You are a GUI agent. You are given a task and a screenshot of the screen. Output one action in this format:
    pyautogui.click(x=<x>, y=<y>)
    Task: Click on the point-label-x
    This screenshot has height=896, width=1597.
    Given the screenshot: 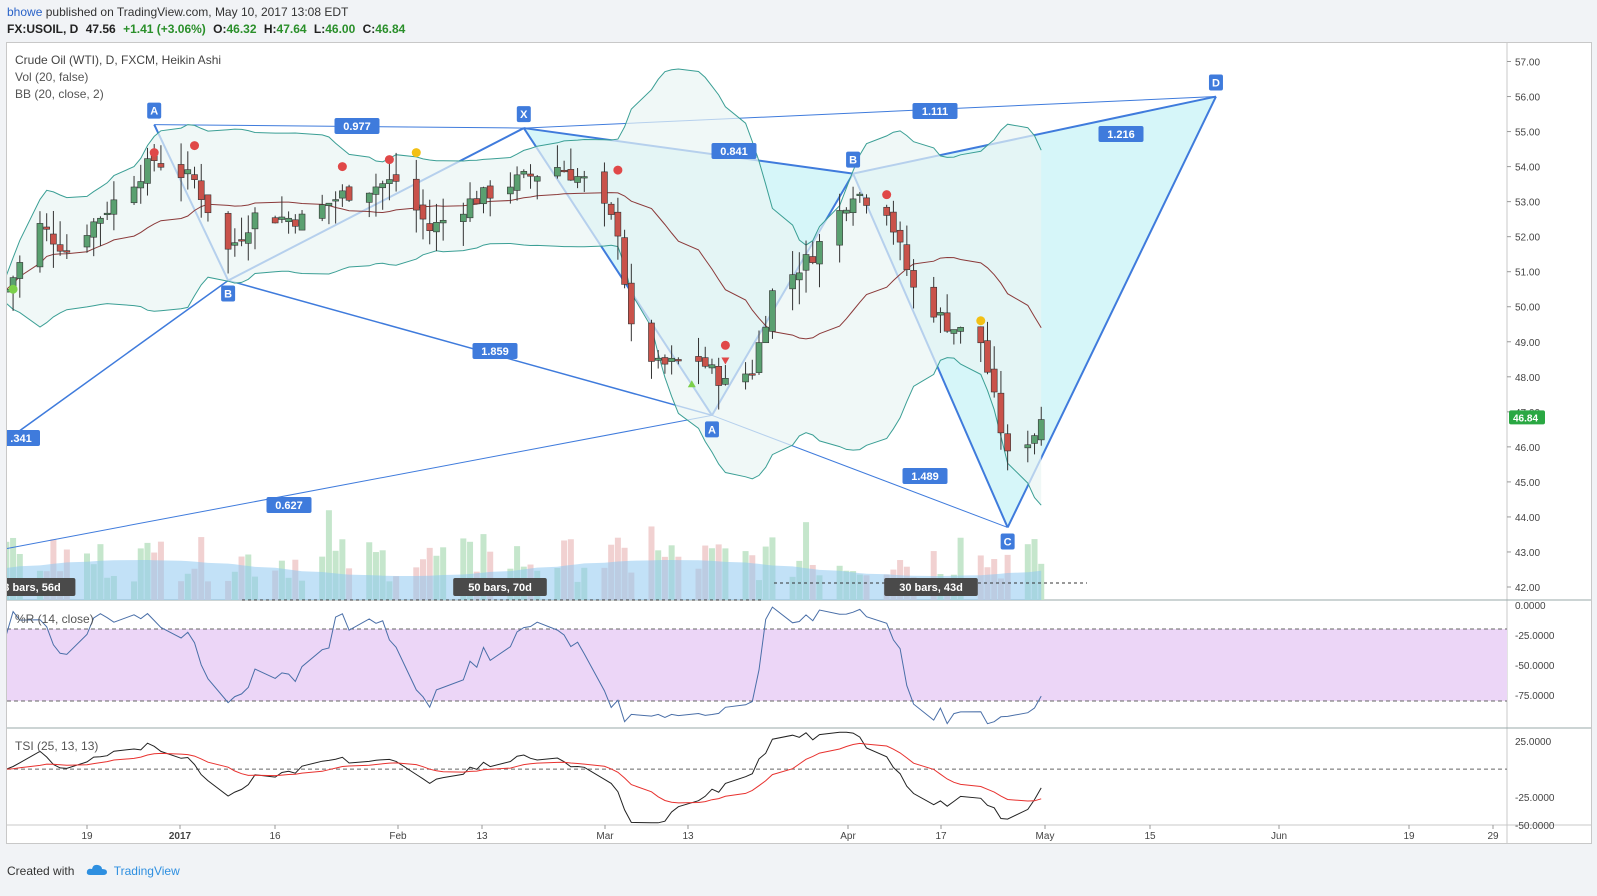 What is the action you would take?
    pyautogui.click(x=523, y=114)
    